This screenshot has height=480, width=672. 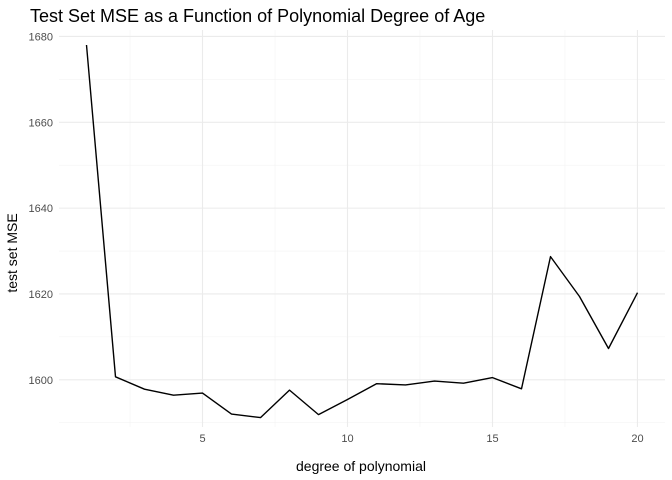 What do you see at coordinates (41, 295) in the screenshot?
I see `y-tick-label: 1620` at bounding box center [41, 295].